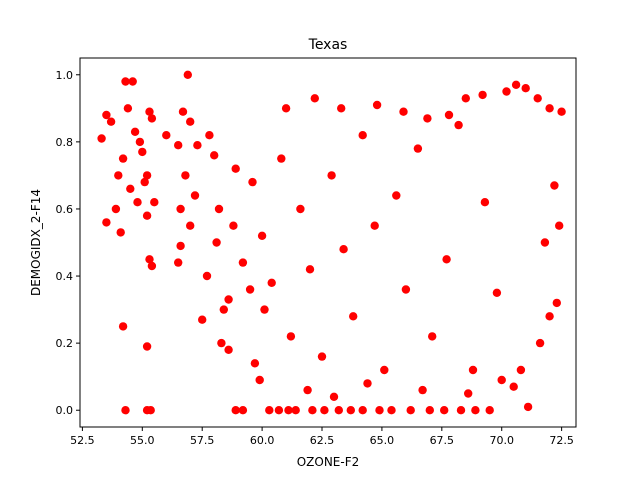 The width and height of the screenshot is (640, 484). Describe the element at coordinates (382, 440) in the screenshot. I see `x-tick-label: 65.0` at that location.